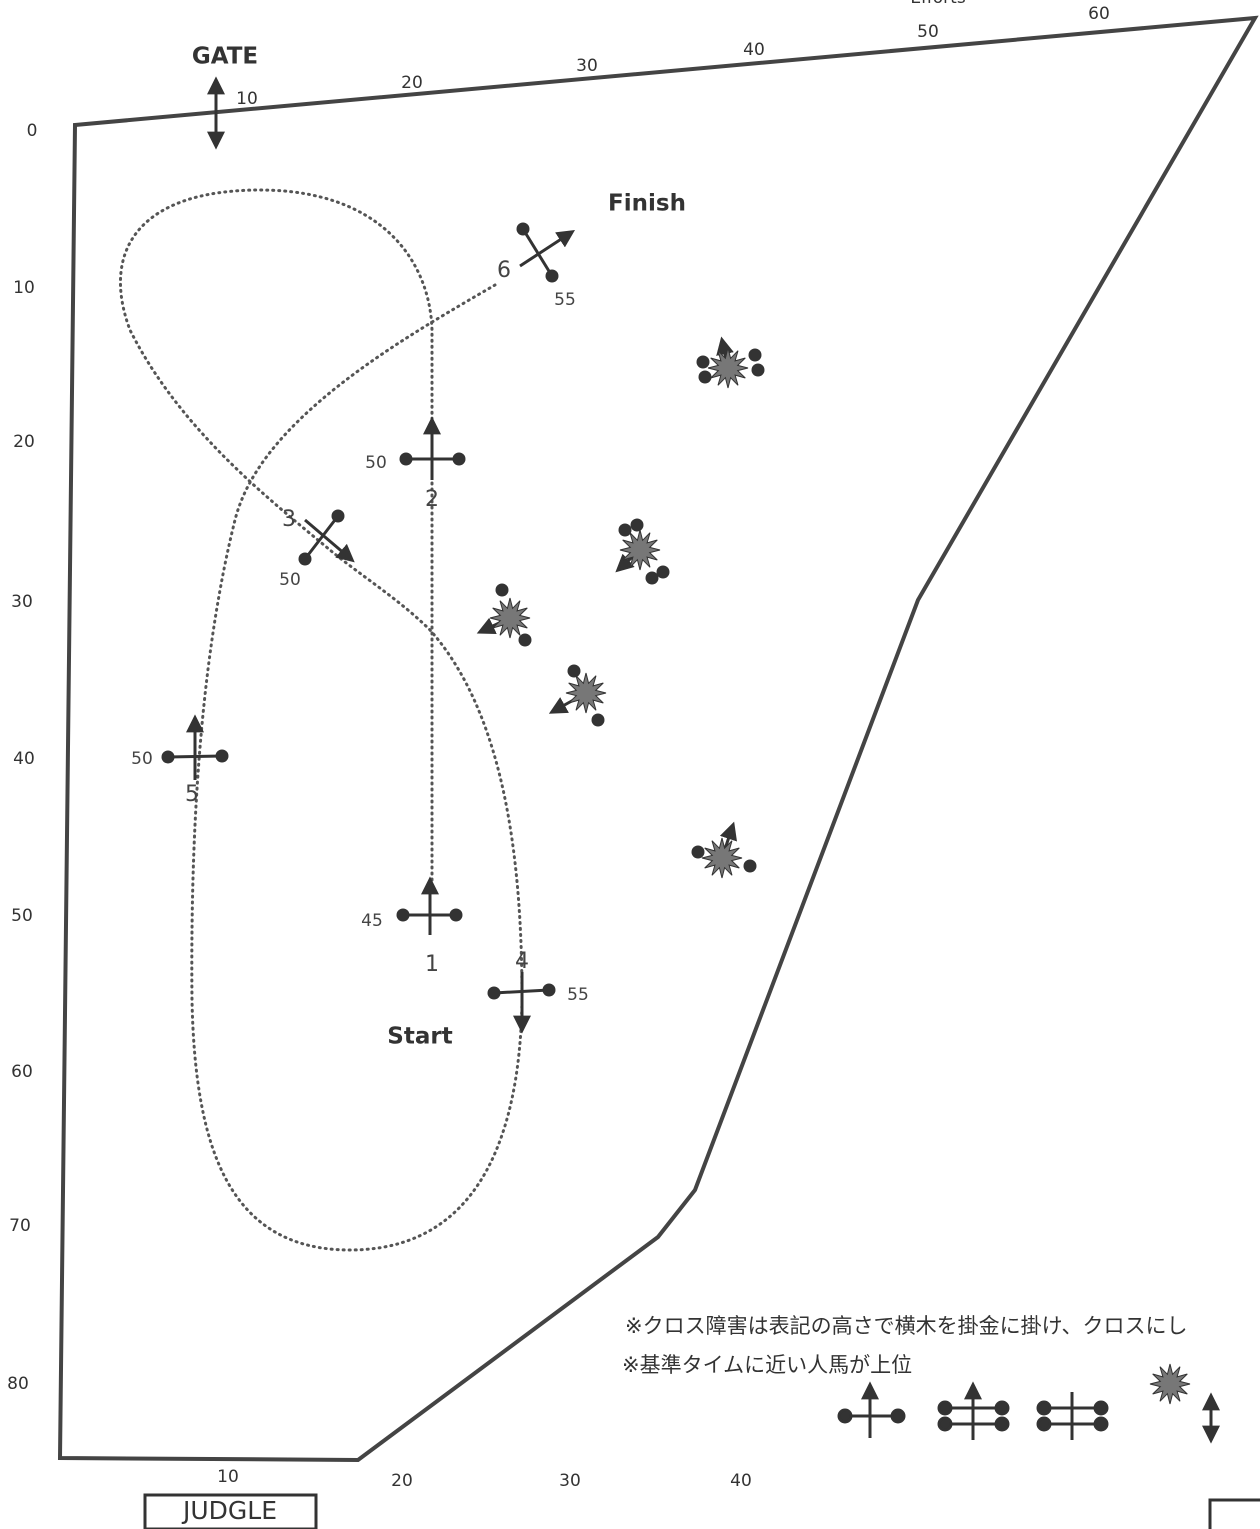 The image size is (1260, 1529). Describe the element at coordinates (372, 921) in the screenshot. I see `fence-height: 45` at that location.